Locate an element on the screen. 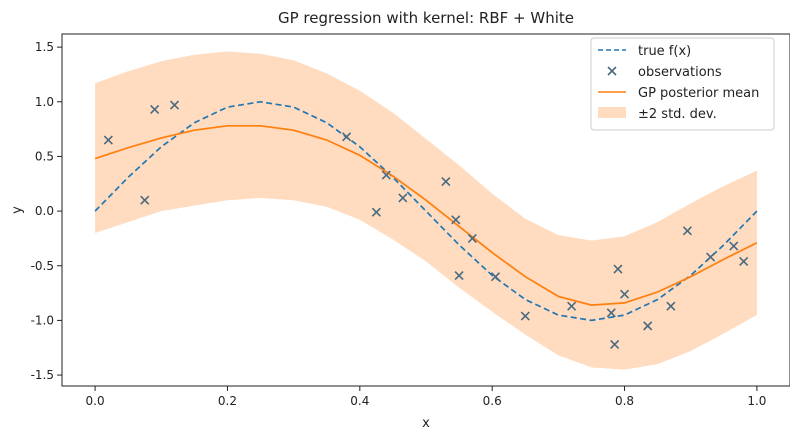  legend-label-true-function: true f(x) is located at coordinates (664, 51).